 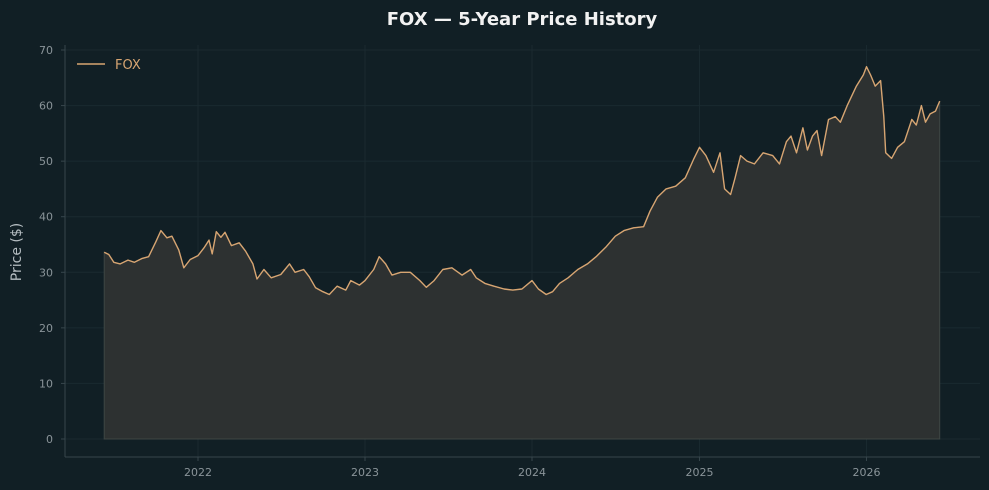 I want to click on y-tick-label: 70, so click(x=46, y=50).